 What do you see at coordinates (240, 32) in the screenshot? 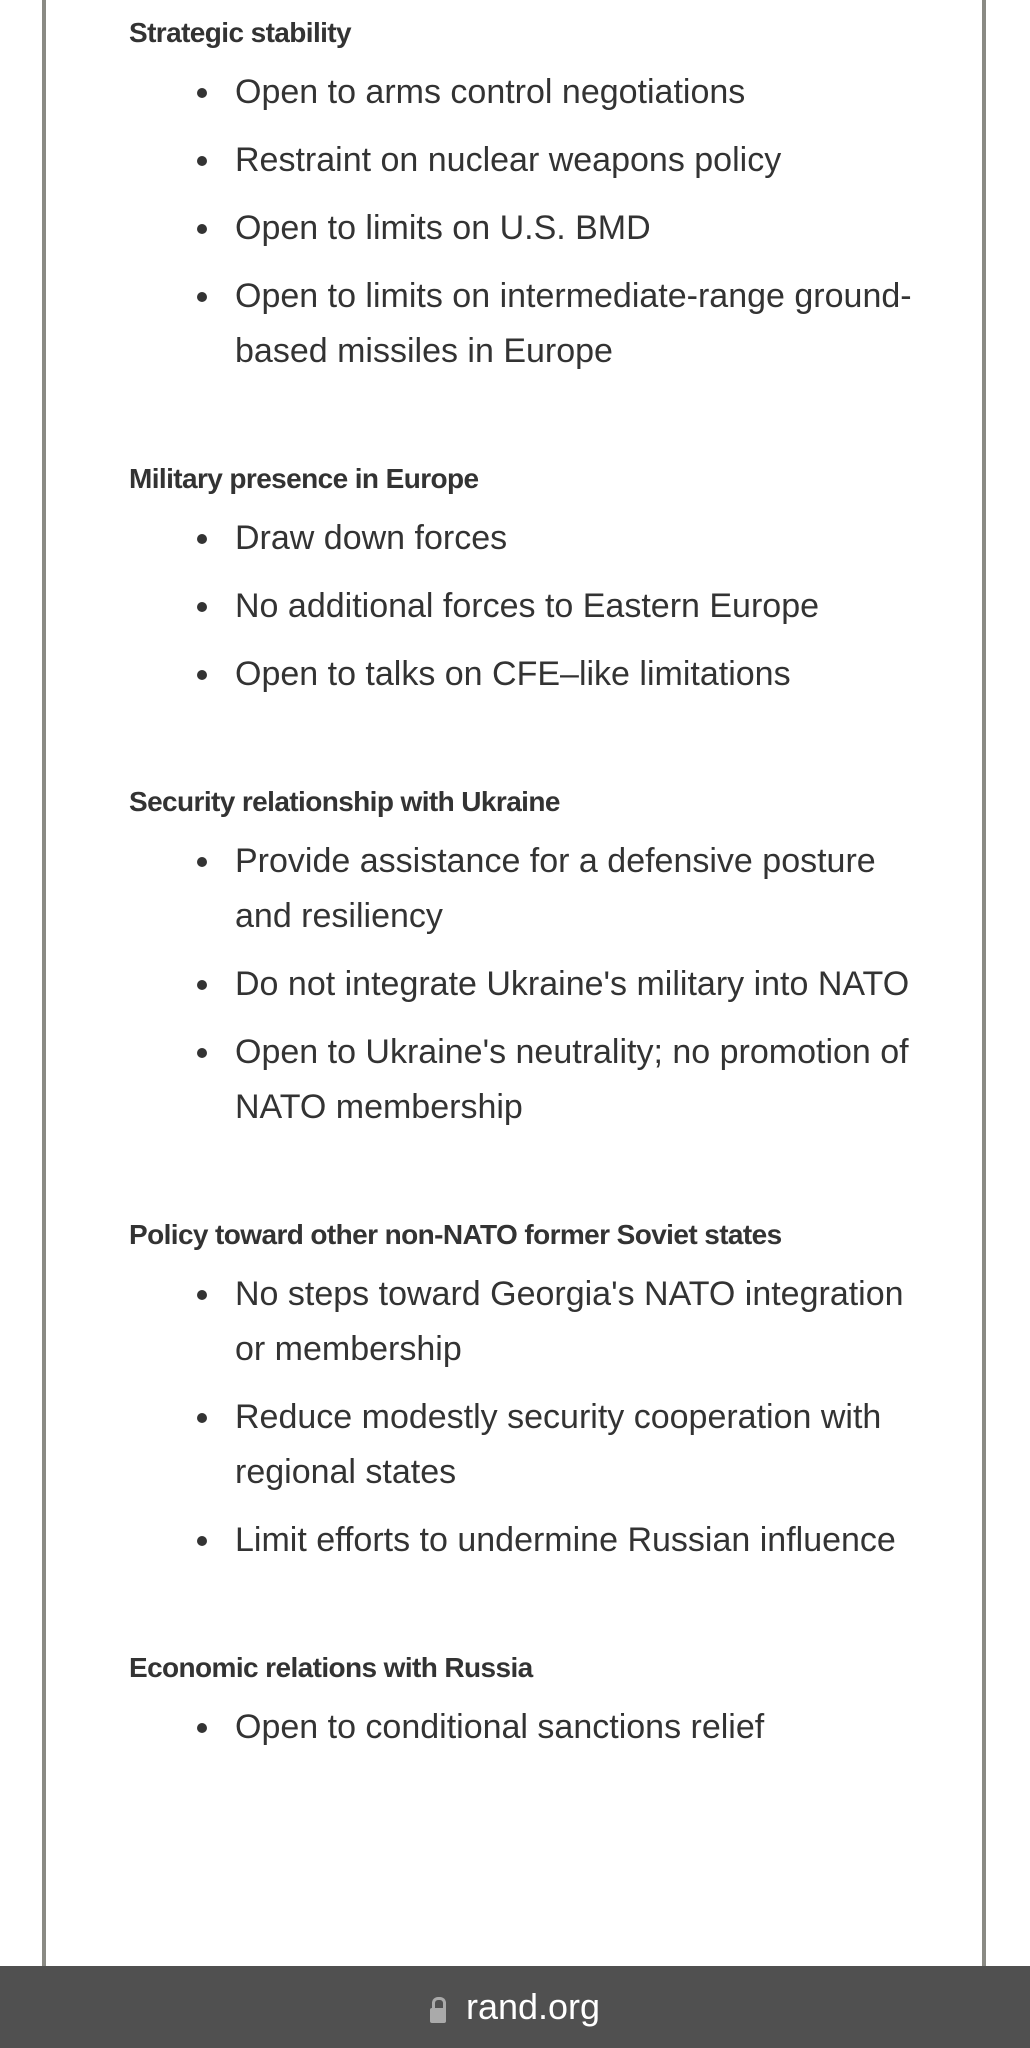
I see `section-heading: Strategic stability` at bounding box center [240, 32].